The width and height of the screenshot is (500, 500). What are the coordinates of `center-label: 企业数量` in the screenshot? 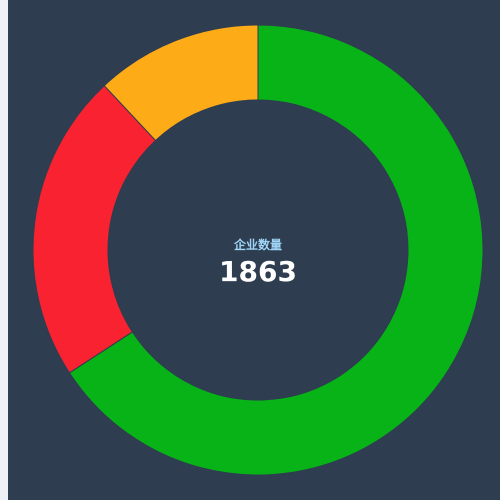 It's located at (257, 244).